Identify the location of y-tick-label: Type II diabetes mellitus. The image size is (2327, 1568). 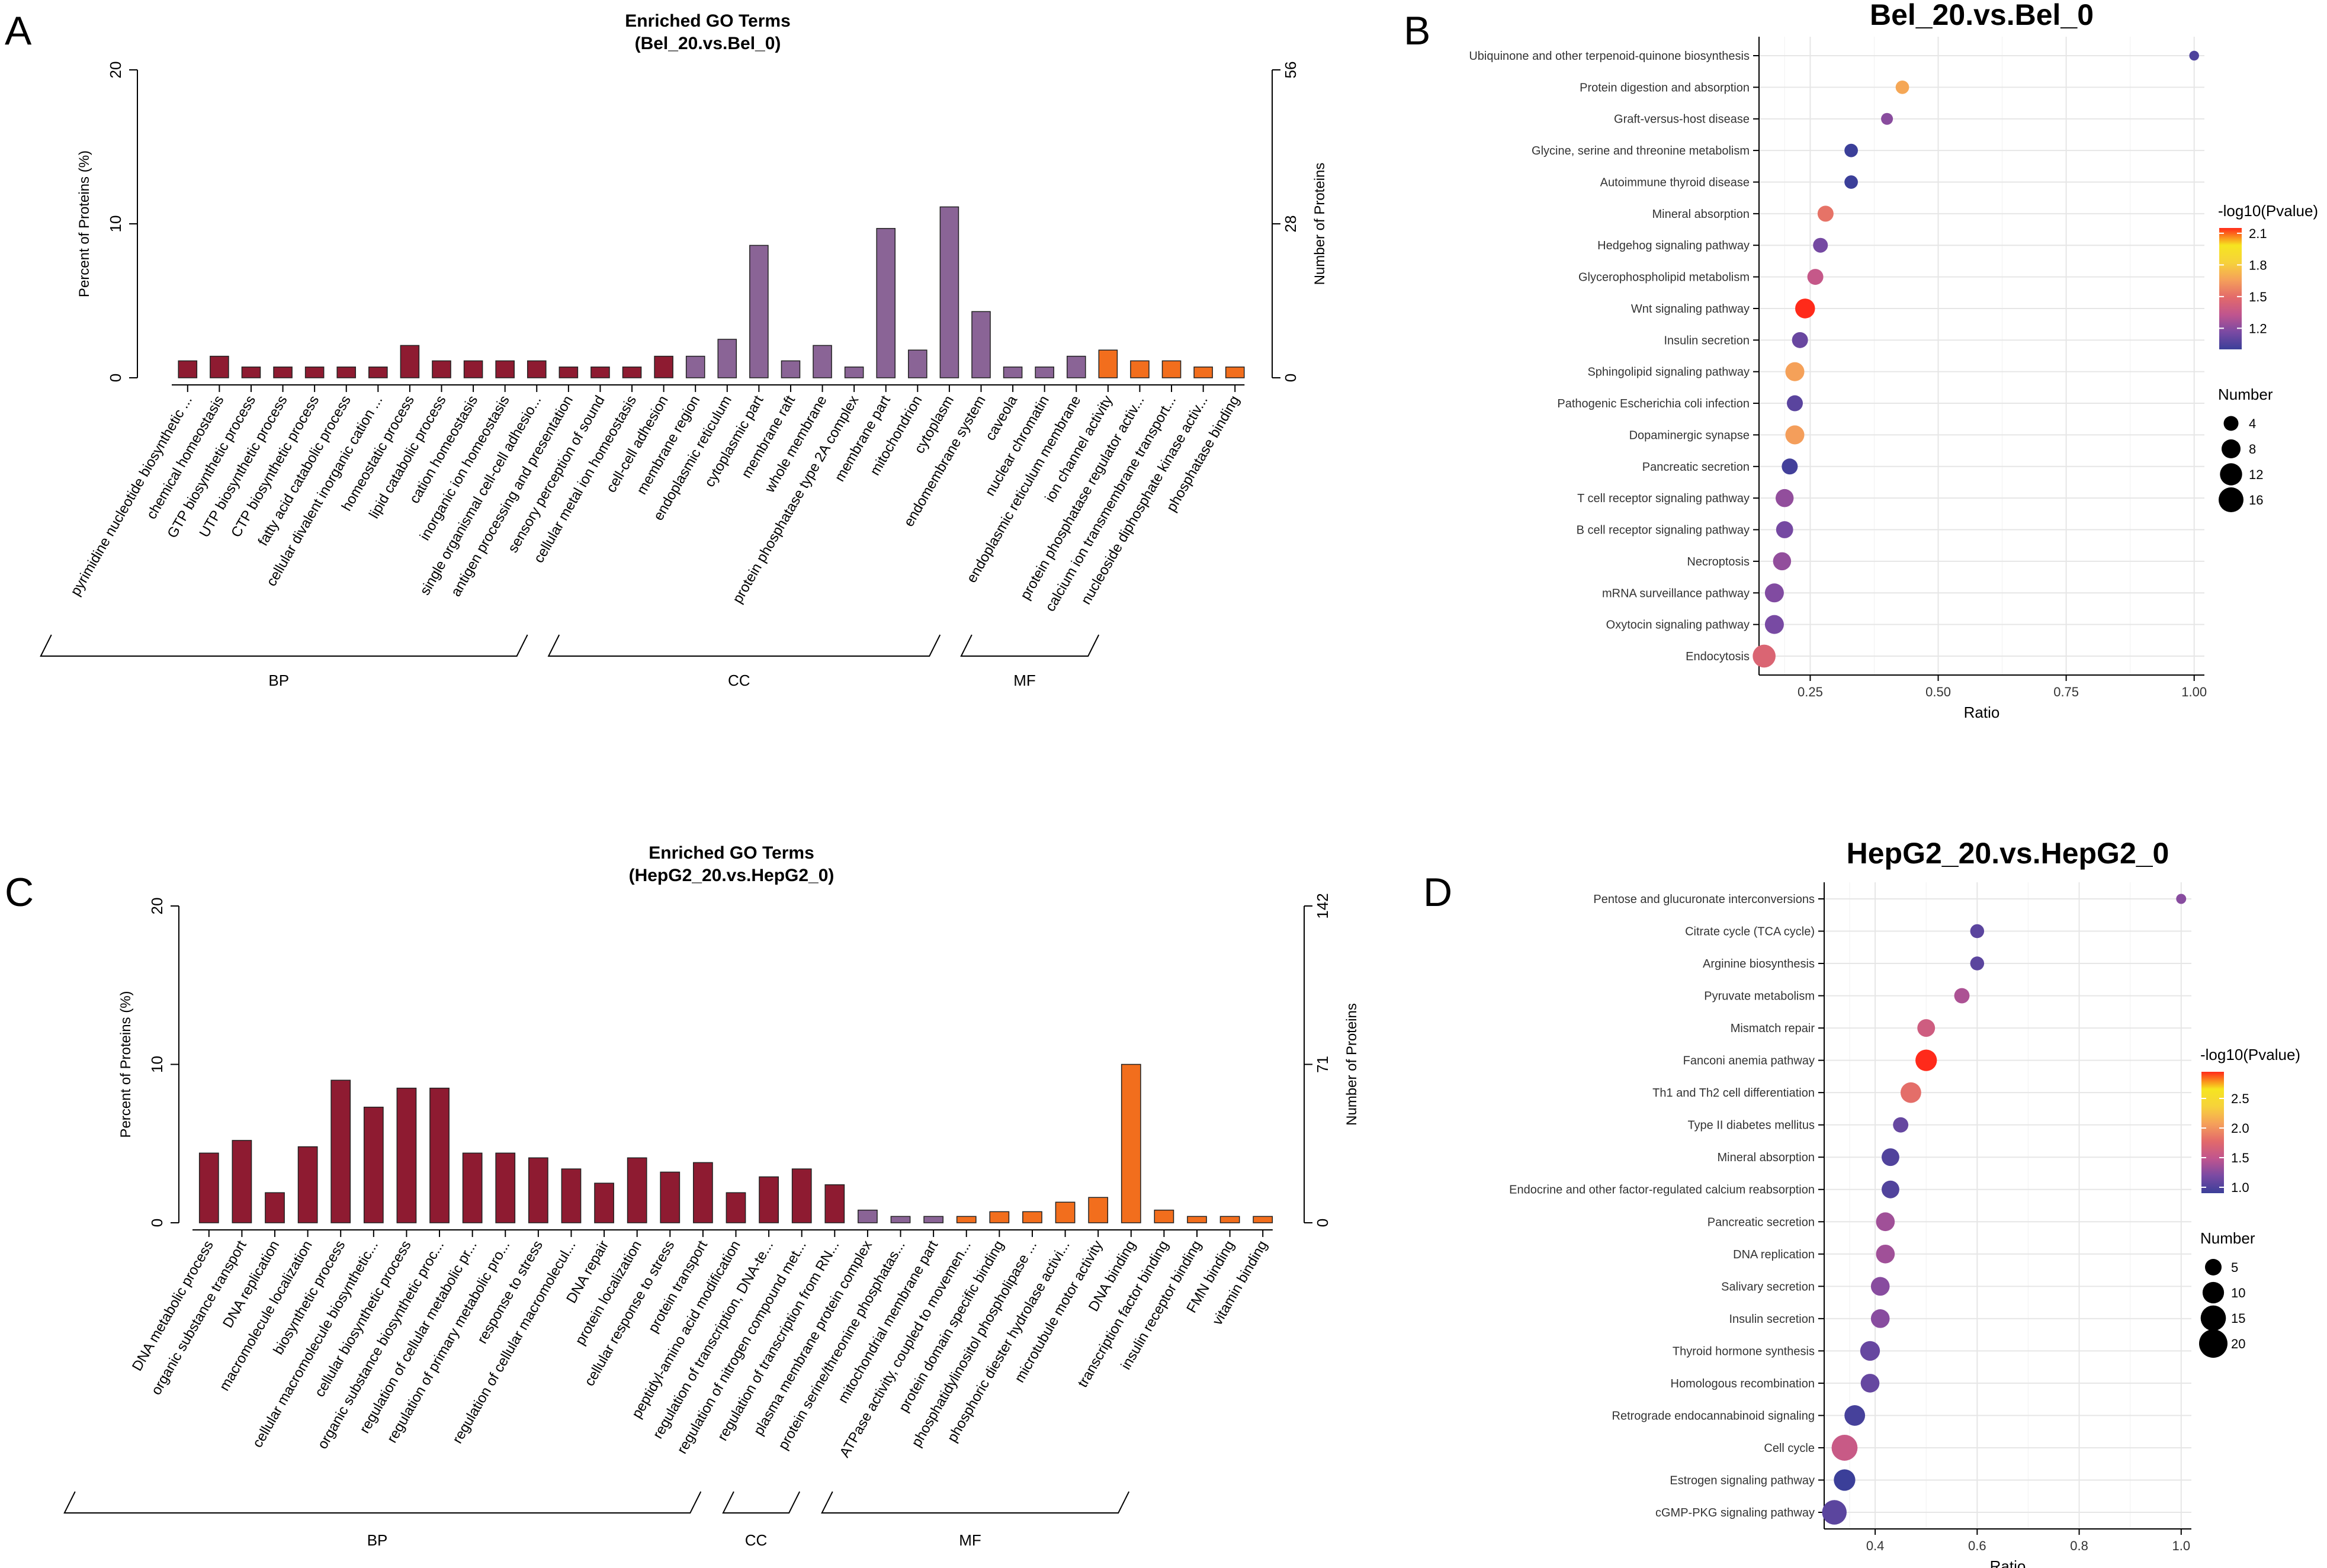
(1751, 1125).